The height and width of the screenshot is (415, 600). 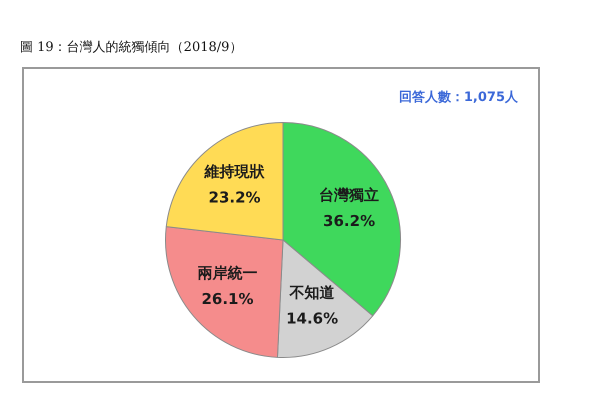 I want to click on chart-title: 圖 19：台灣人的統獨傾向（2018/9）, so click(x=131, y=47).